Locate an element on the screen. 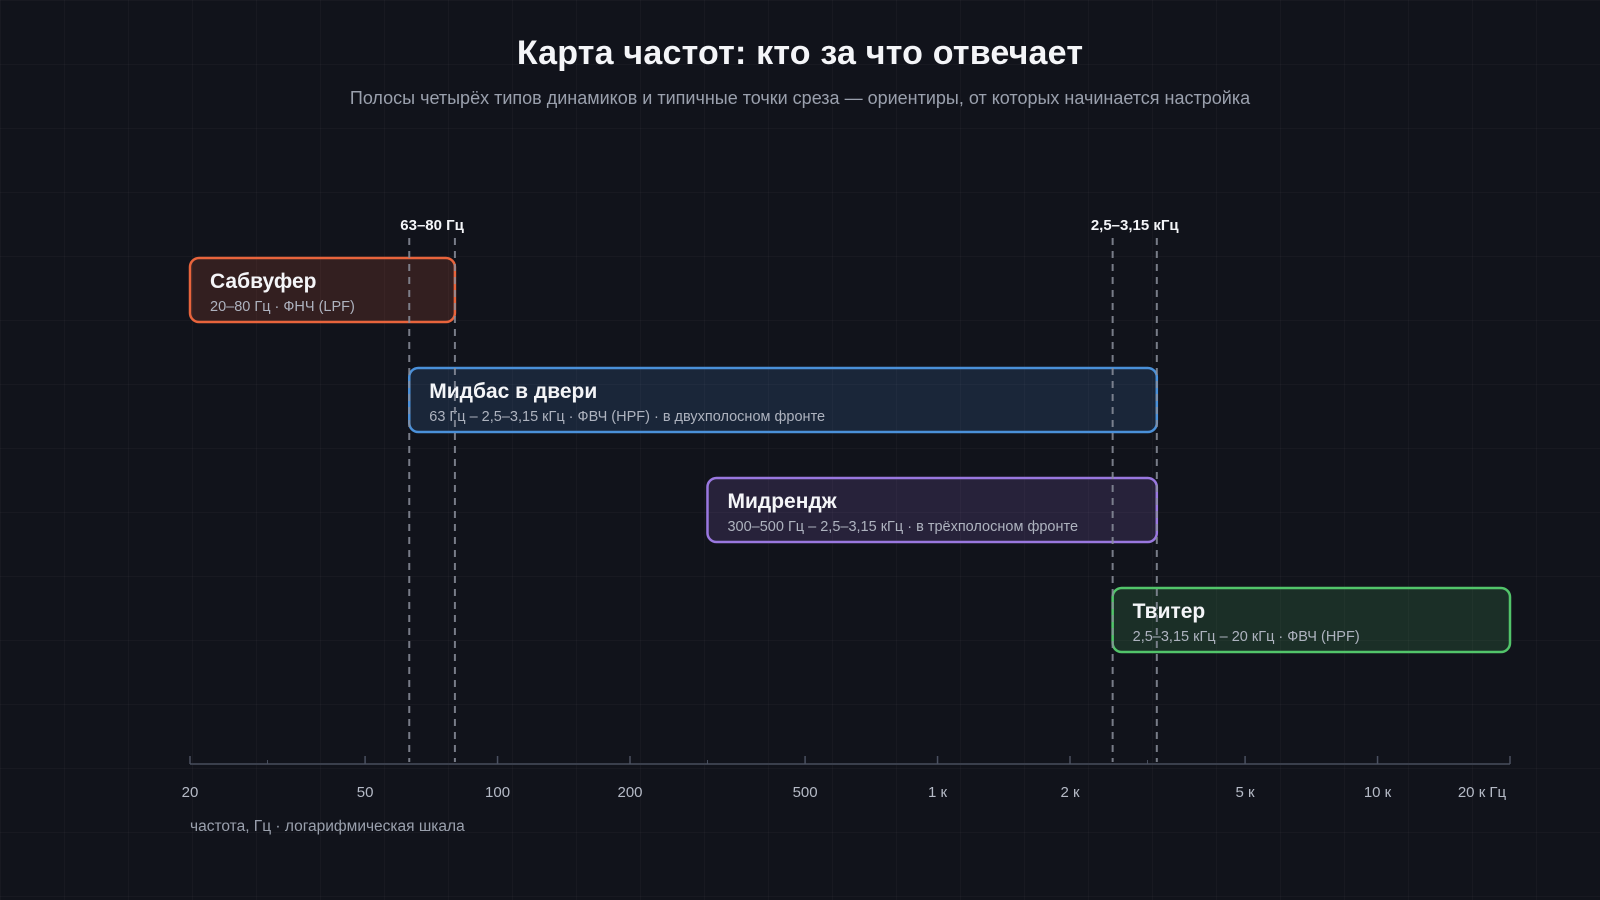  x-tick-label: 10 к is located at coordinates (1378, 792).